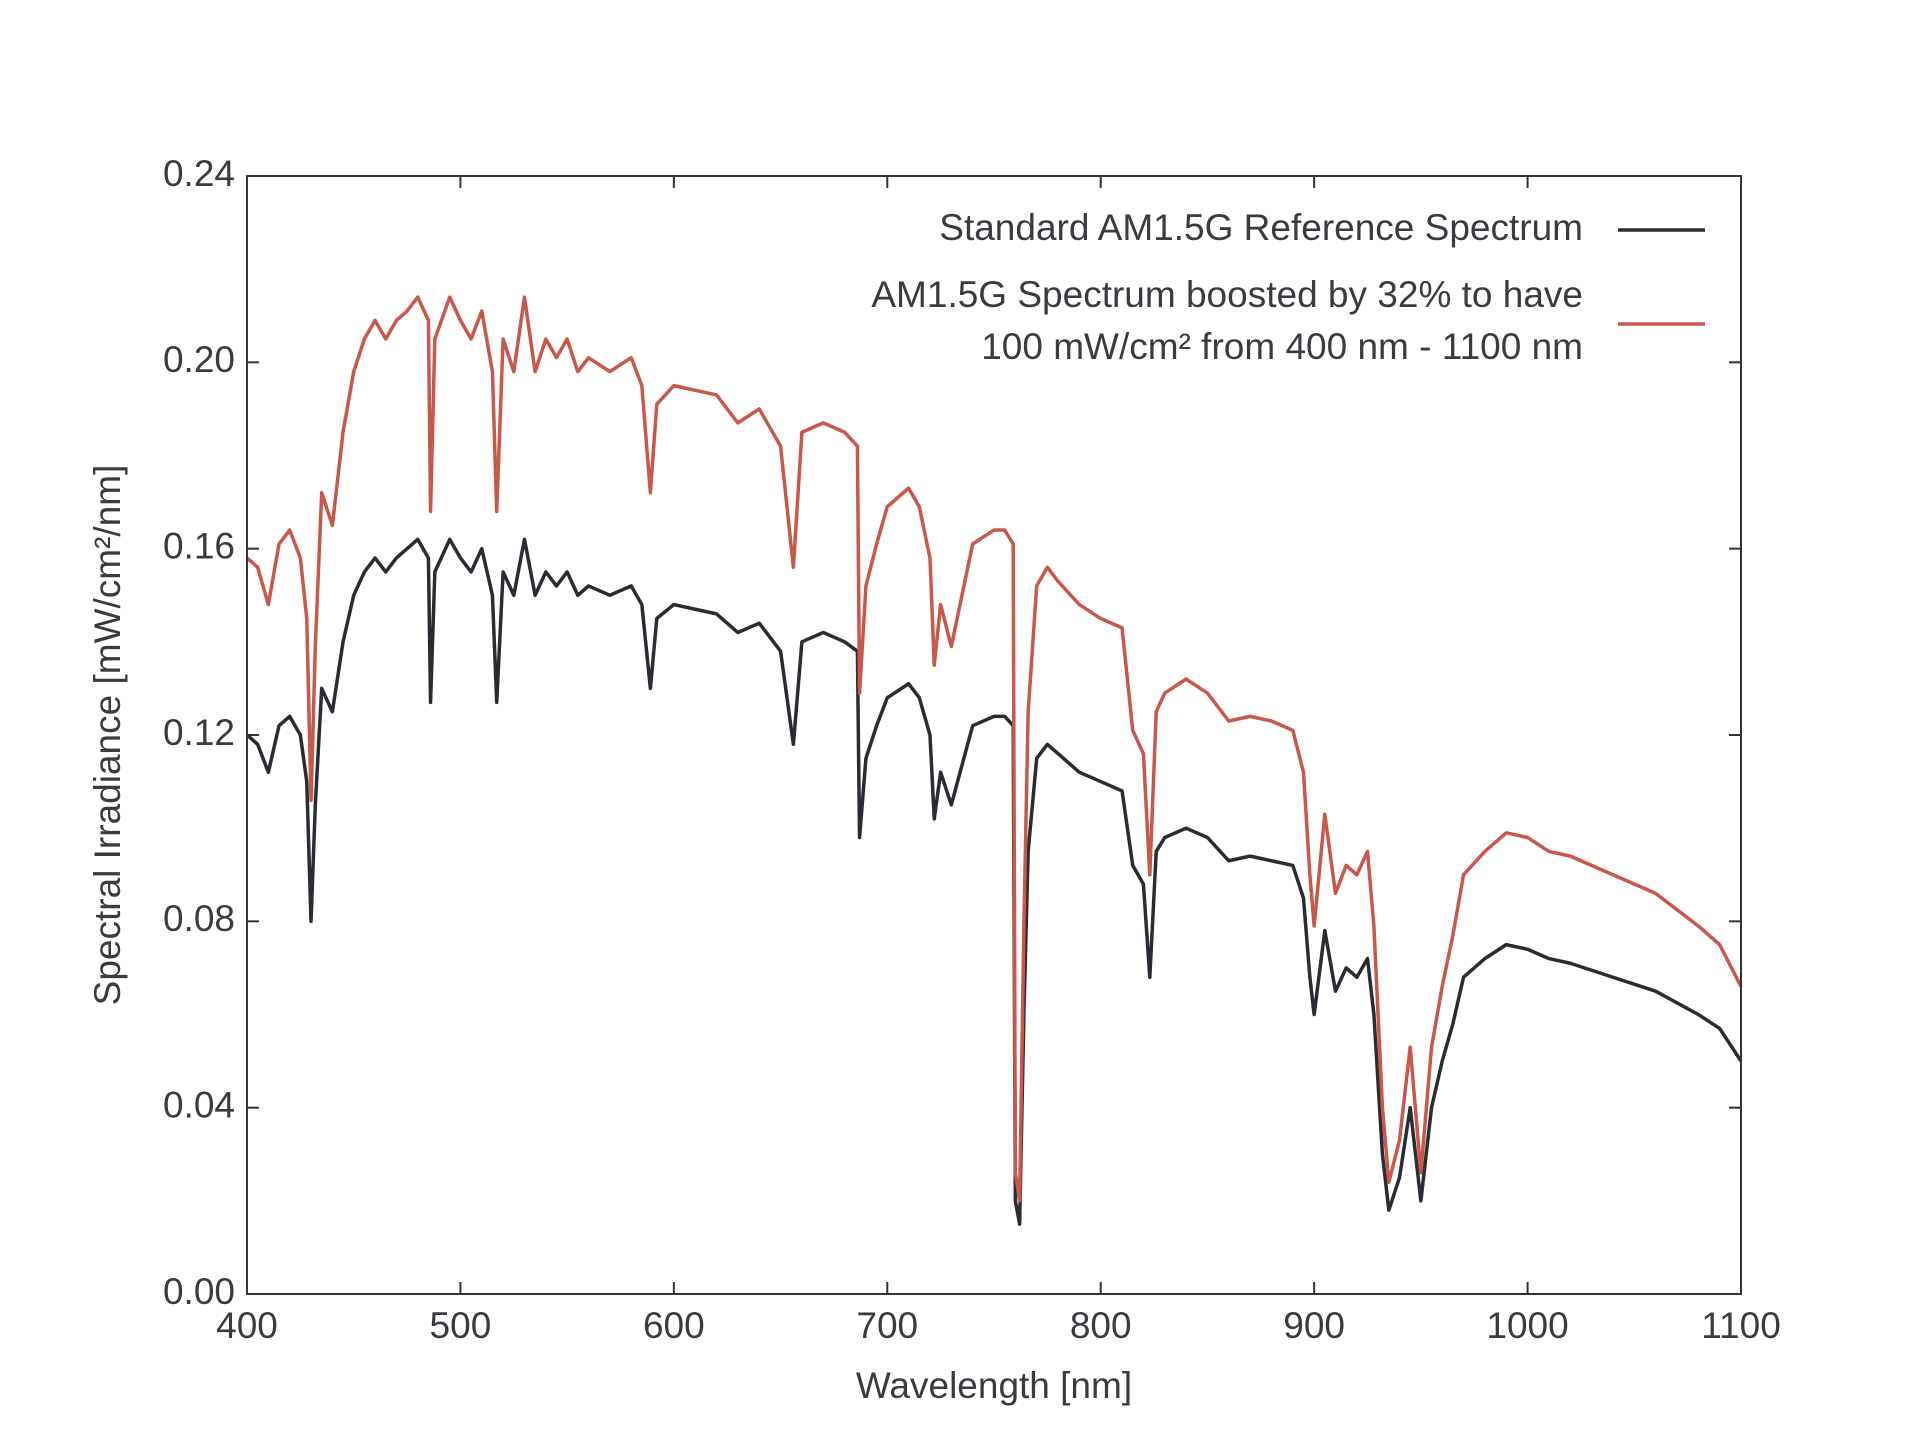 This screenshot has width=1920, height=1440. Describe the element at coordinates (461, 1325) in the screenshot. I see `x-tick-label: 500` at that location.